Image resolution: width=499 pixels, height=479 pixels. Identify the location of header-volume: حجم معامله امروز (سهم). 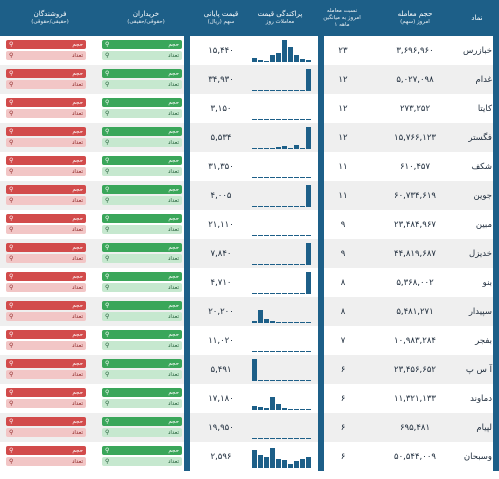
(415, 17).